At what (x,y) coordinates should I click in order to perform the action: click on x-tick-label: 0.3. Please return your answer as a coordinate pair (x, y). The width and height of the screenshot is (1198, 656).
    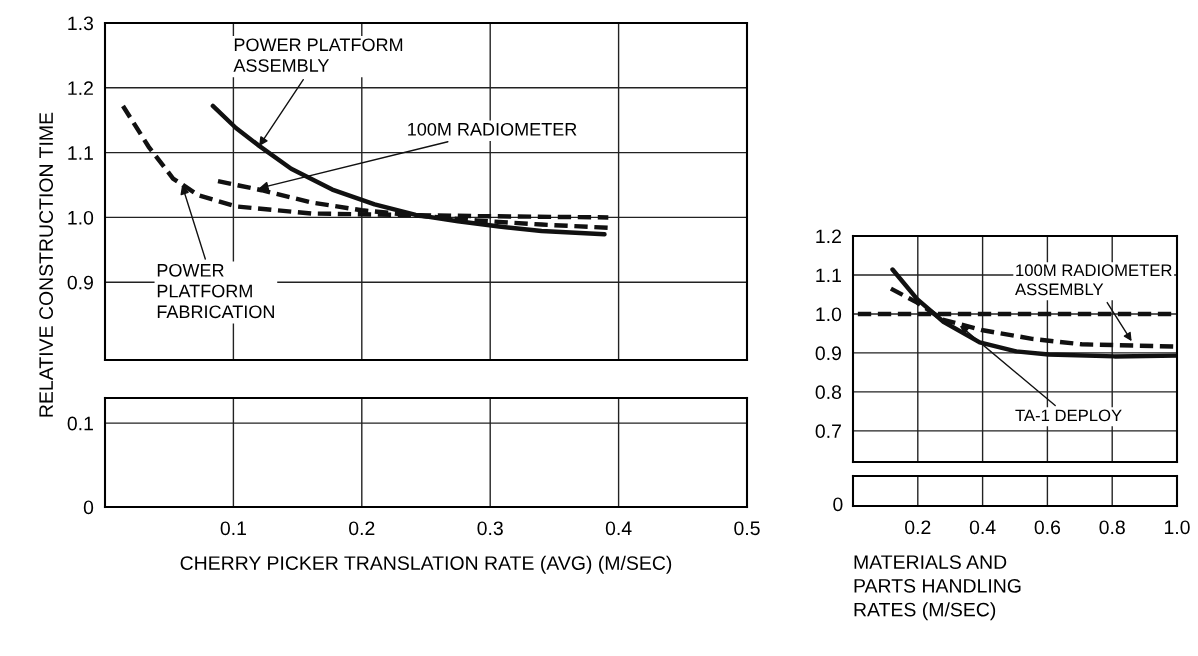
    Looking at the image, I should click on (490, 528).